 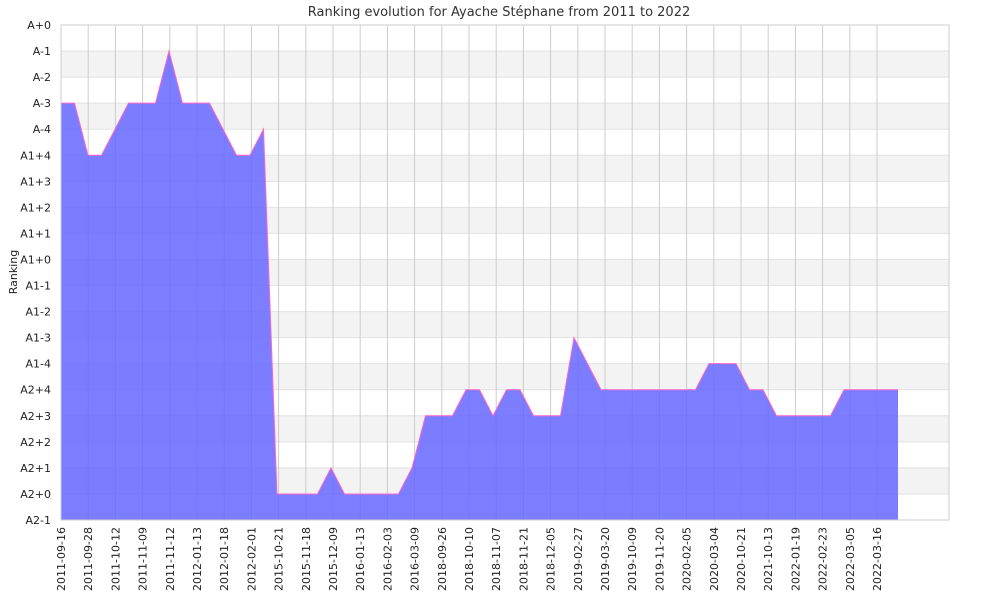 What do you see at coordinates (170, 559) in the screenshot?
I see `x-tick-label: 2011-11-12` at bounding box center [170, 559].